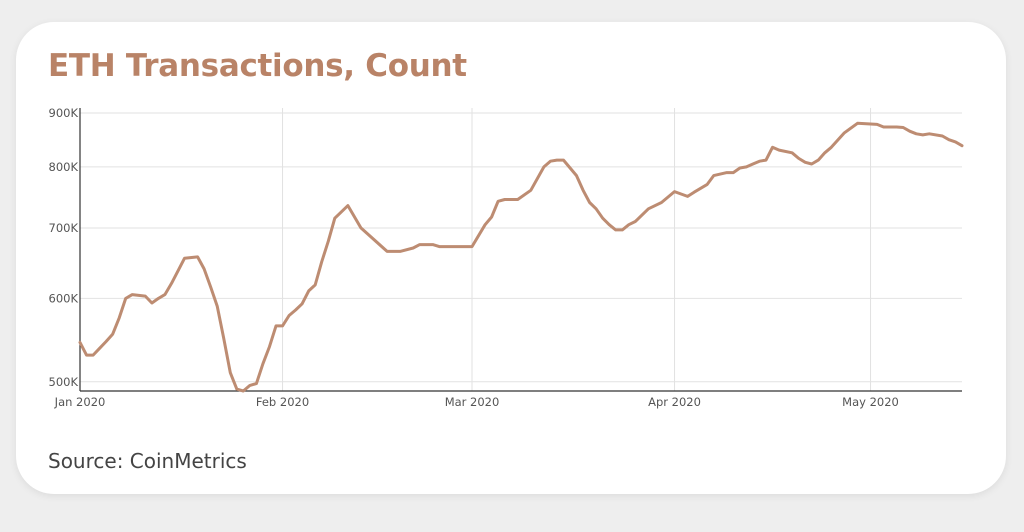 Image resolution: width=1024 pixels, height=532 pixels. I want to click on y-tick-label: 600K, so click(64, 298).